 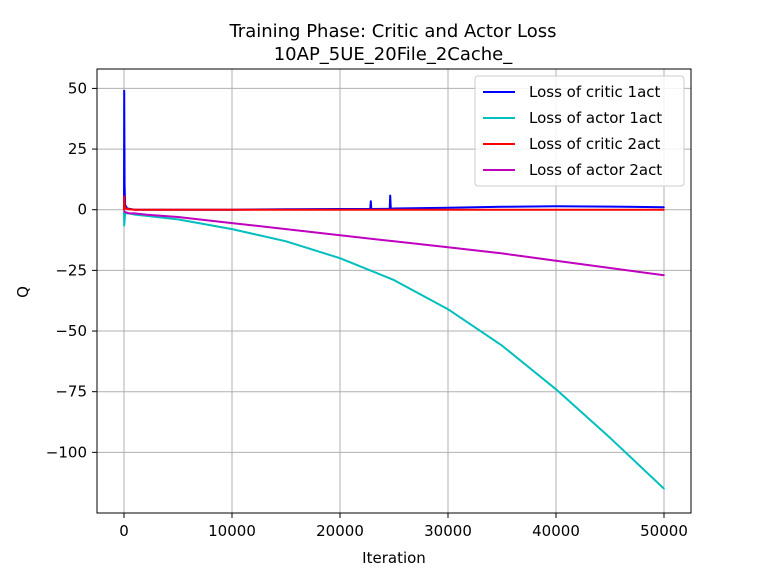 I want to click on y-tick-label: 0, so click(x=82, y=210).